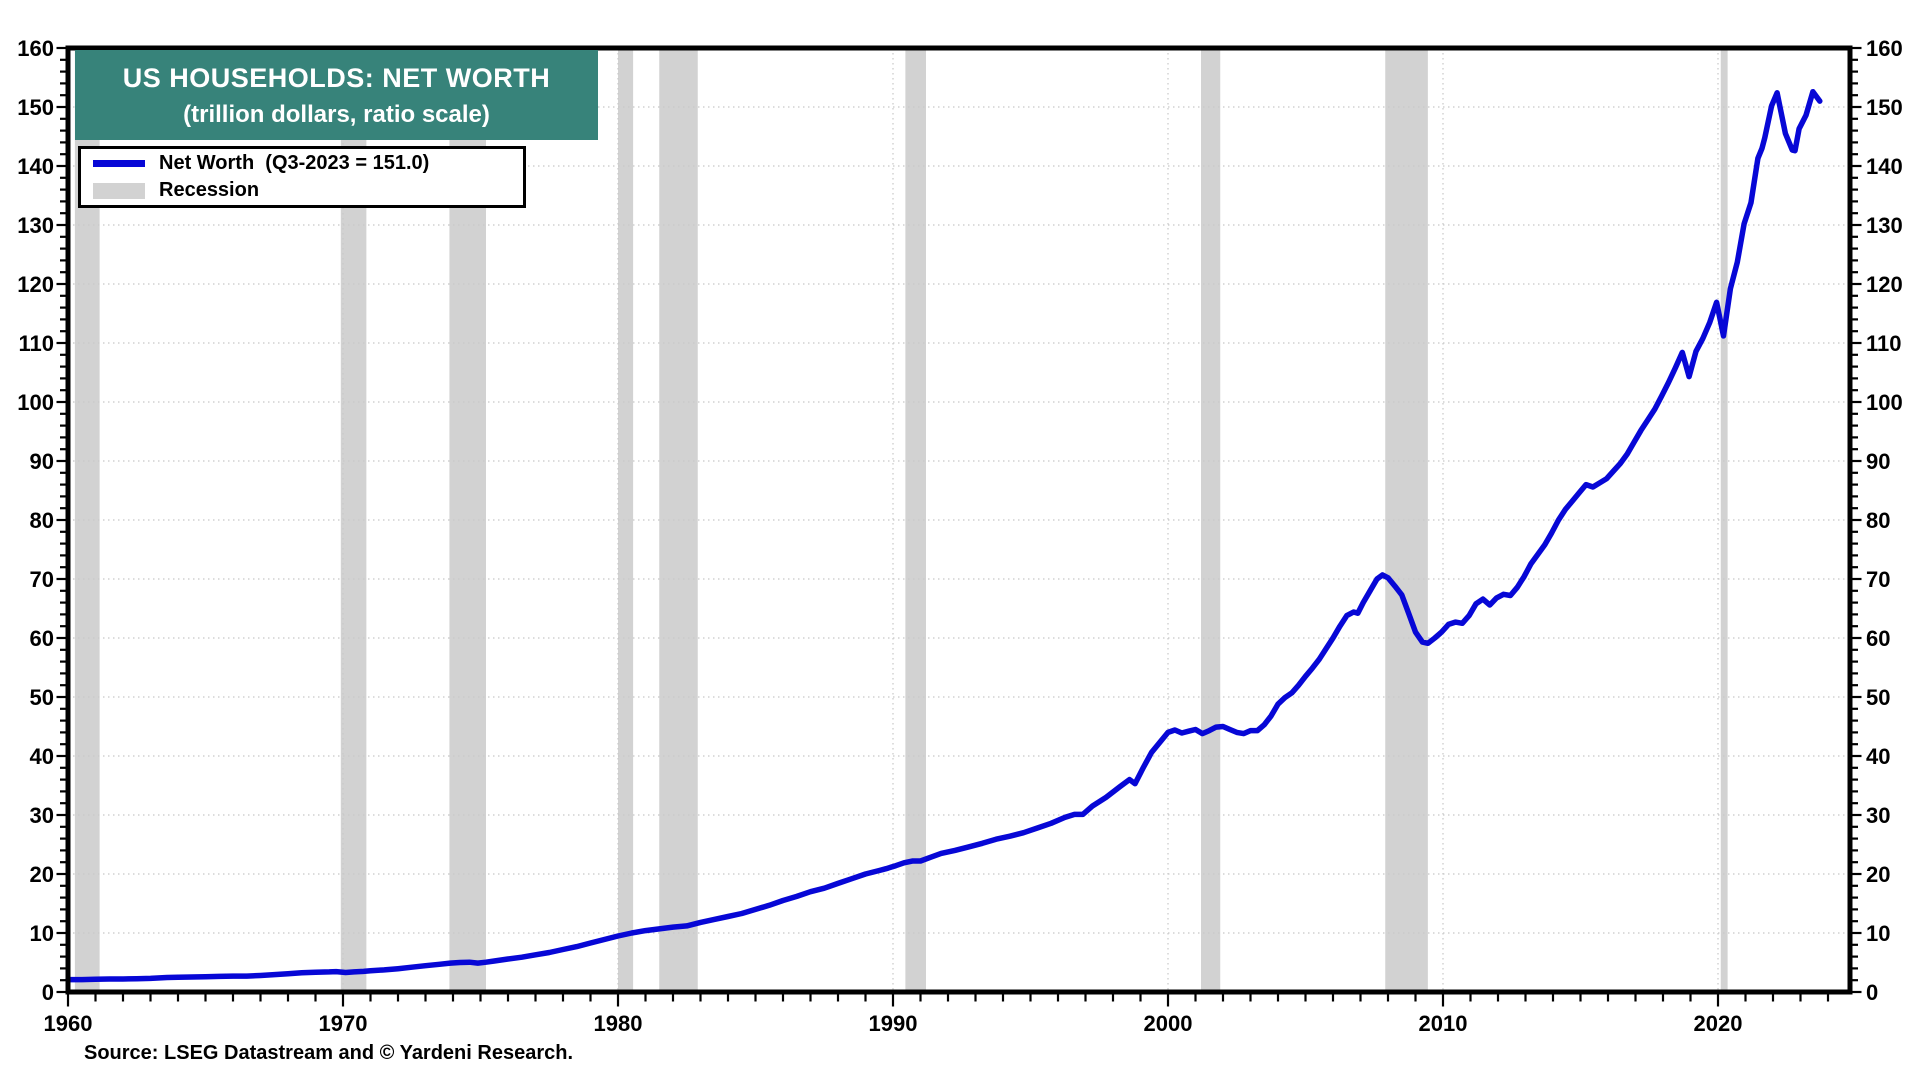 The height and width of the screenshot is (1080, 1920). I want to click on y-axis-label-left: 110, so click(37, 343).